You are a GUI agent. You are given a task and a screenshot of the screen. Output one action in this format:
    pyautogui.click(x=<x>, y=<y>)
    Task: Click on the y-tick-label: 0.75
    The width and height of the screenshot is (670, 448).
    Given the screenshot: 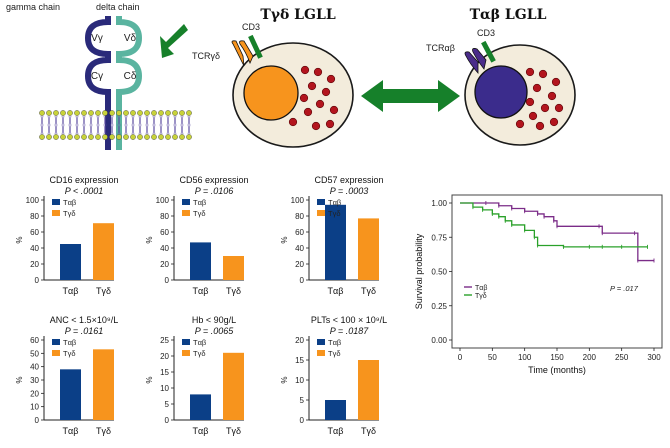 What is the action you would take?
    pyautogui.click(x=439, y=237)
    